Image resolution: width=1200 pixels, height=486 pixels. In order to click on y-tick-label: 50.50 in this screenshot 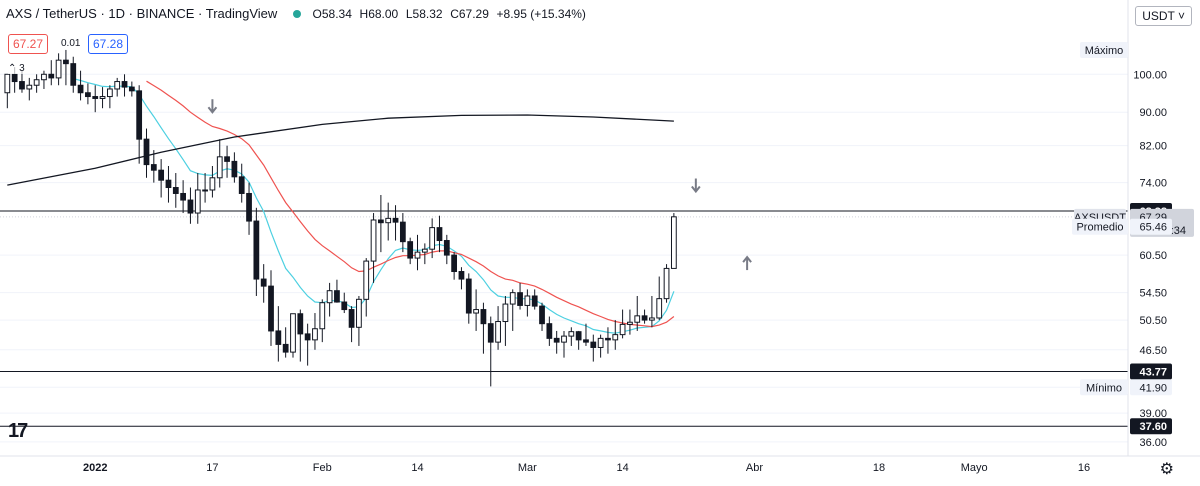, I will do `click(1153, 321)`.